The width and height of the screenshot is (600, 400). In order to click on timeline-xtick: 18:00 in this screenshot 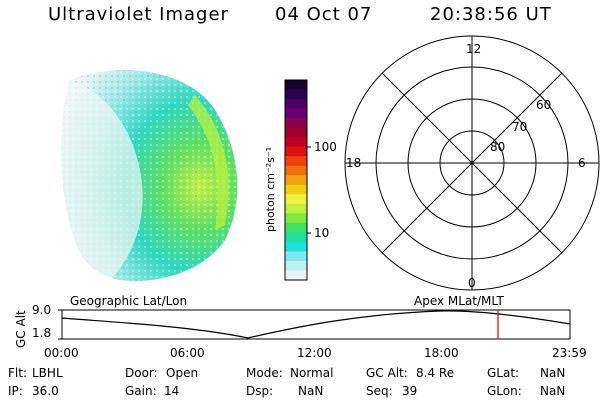, I will do `click(441, 353)`.